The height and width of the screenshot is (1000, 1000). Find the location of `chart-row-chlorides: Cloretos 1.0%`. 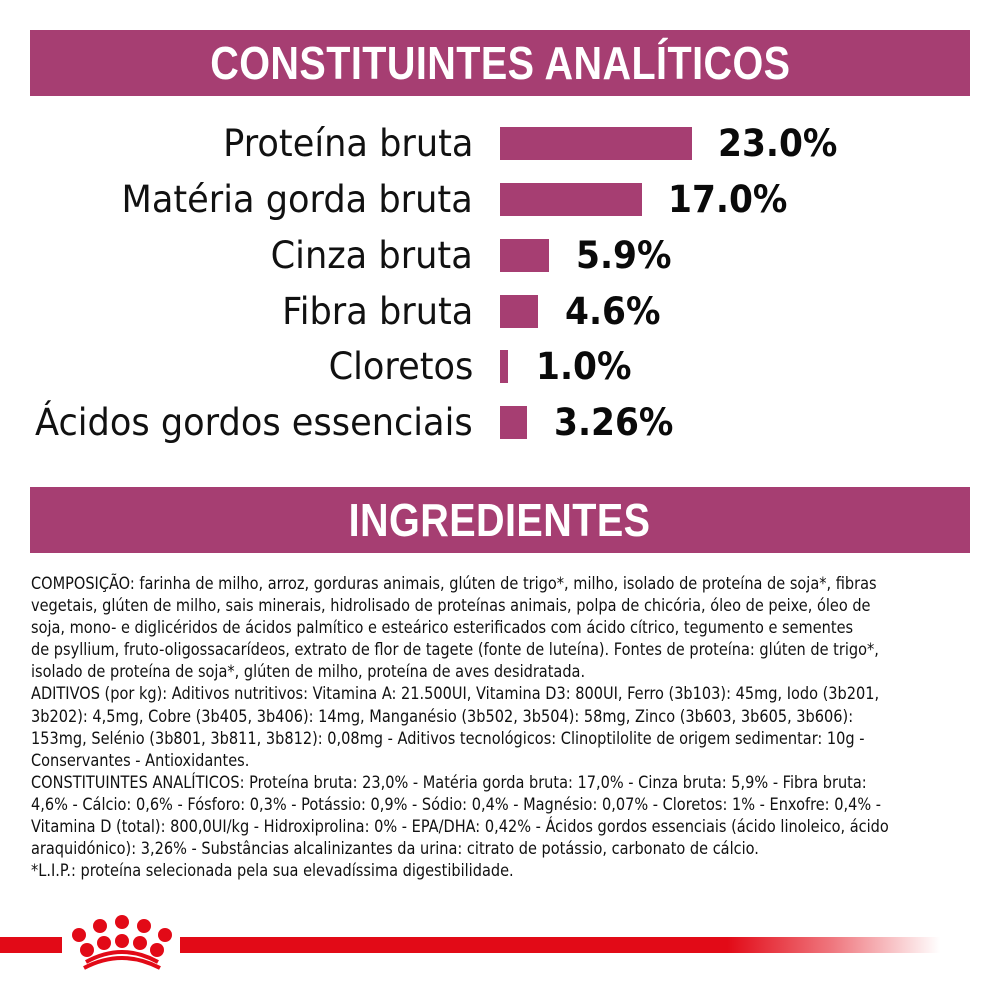

chart-row-chlorides: Cloretos 1.0% is located at coordinates (500, 367).